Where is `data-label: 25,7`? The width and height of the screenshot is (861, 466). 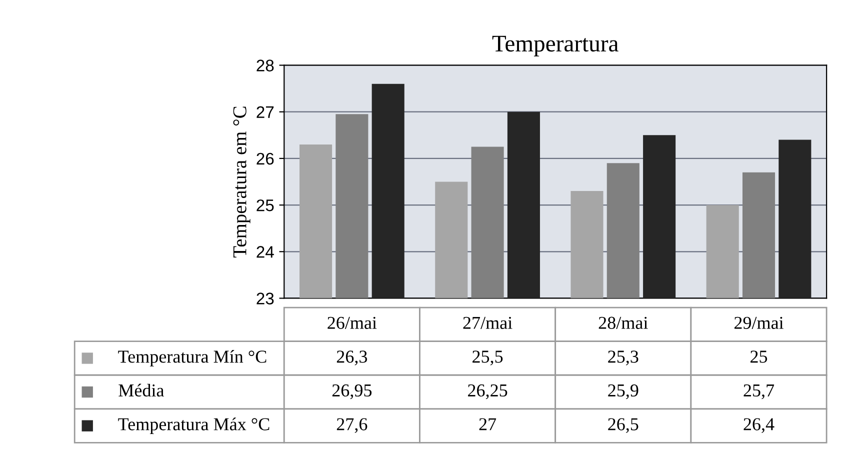 data-label: 25,7 is located at coordinates (759, 392).